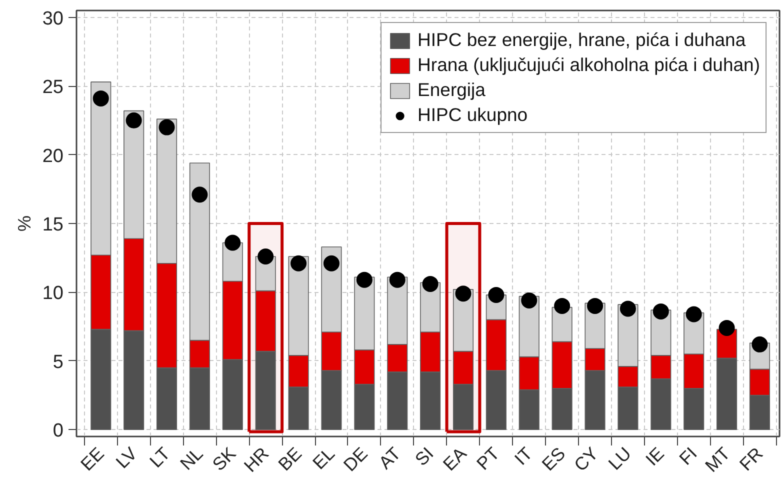 The height and width of the screenshot is (486, 781). I want to click on x-tick-label: DE, so click(356, 459).